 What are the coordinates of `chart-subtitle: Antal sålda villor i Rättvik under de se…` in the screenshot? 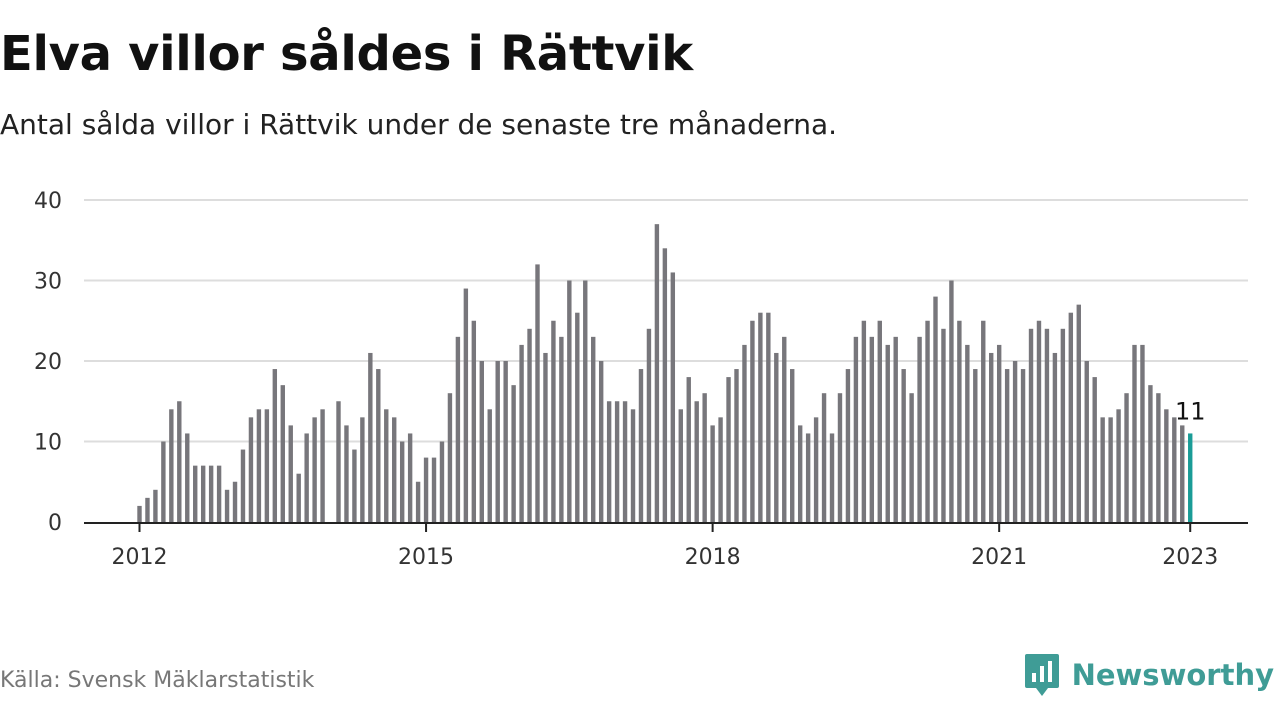 It's located at (419, 124).